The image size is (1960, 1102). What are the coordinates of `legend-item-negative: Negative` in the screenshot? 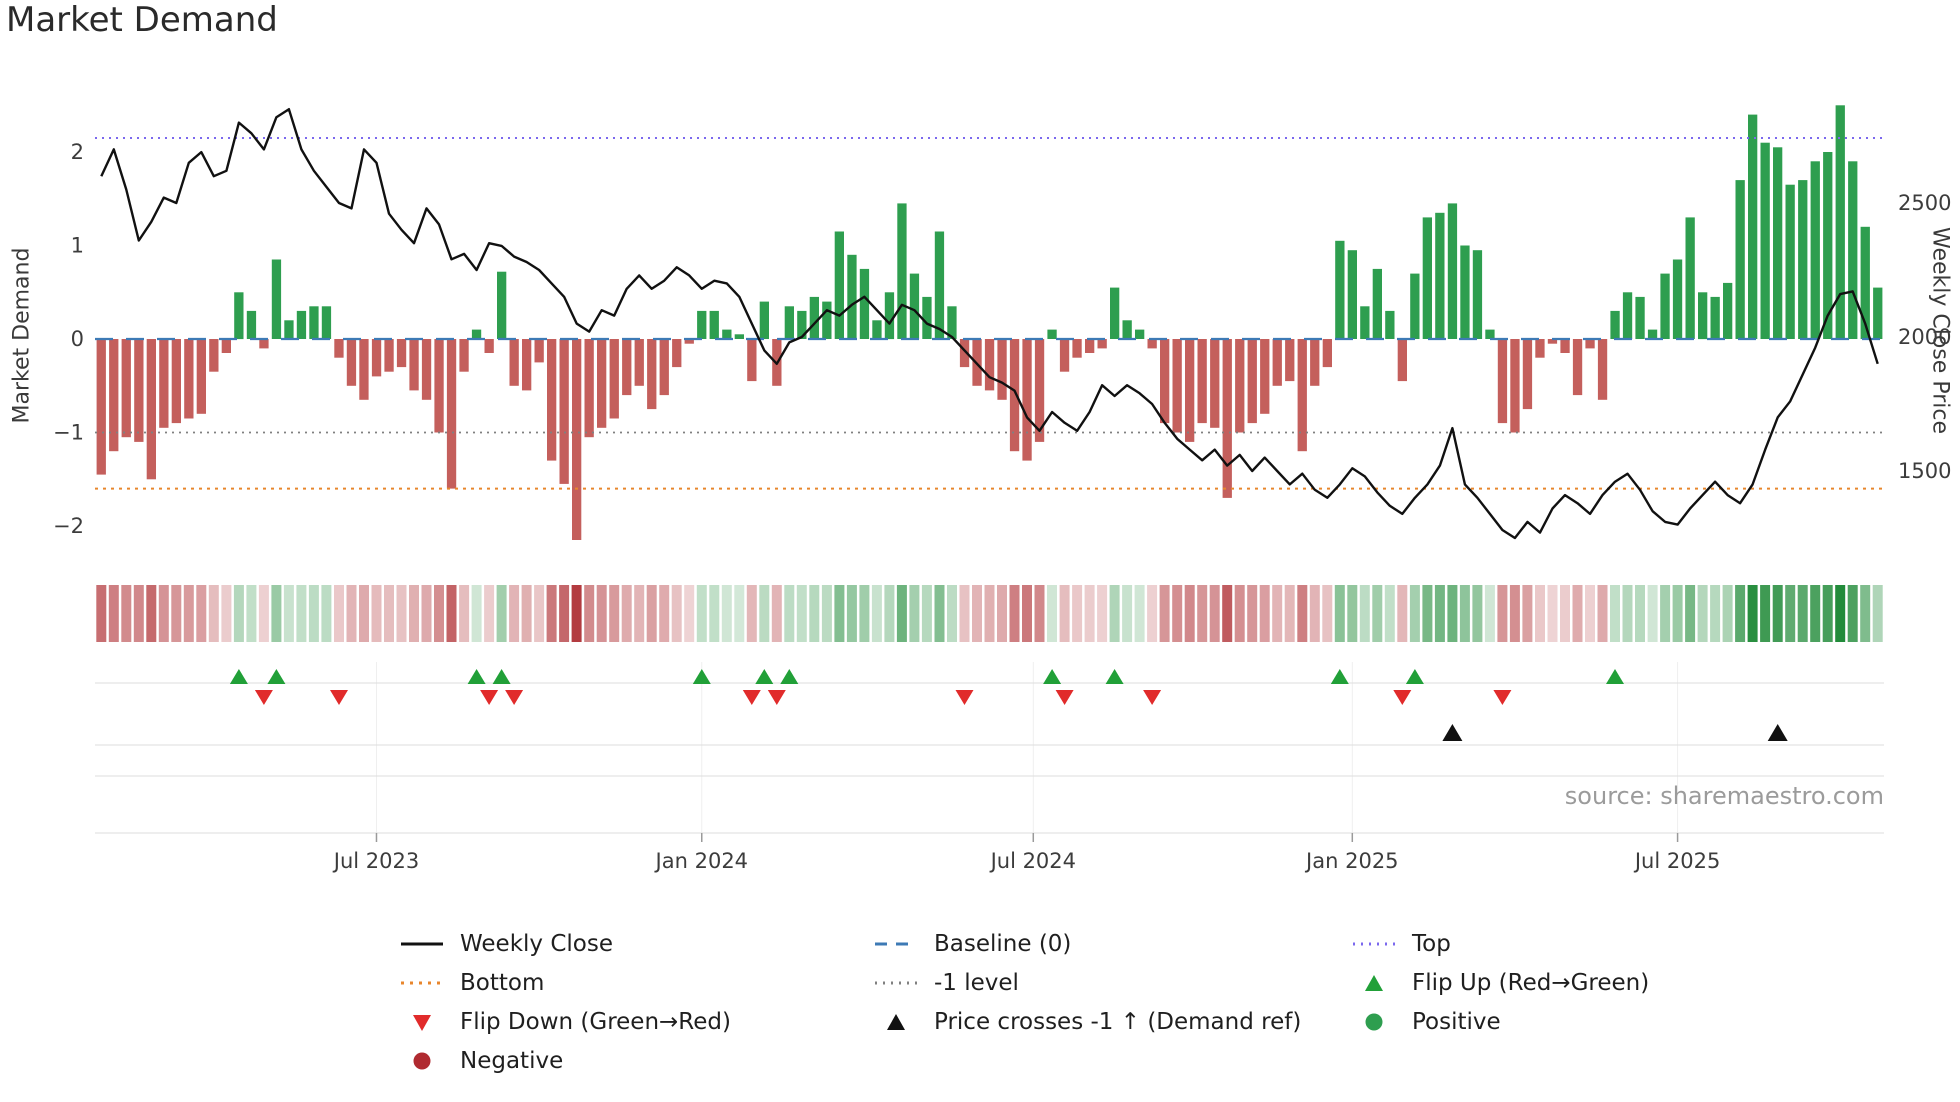 It's located at (635, 1061).